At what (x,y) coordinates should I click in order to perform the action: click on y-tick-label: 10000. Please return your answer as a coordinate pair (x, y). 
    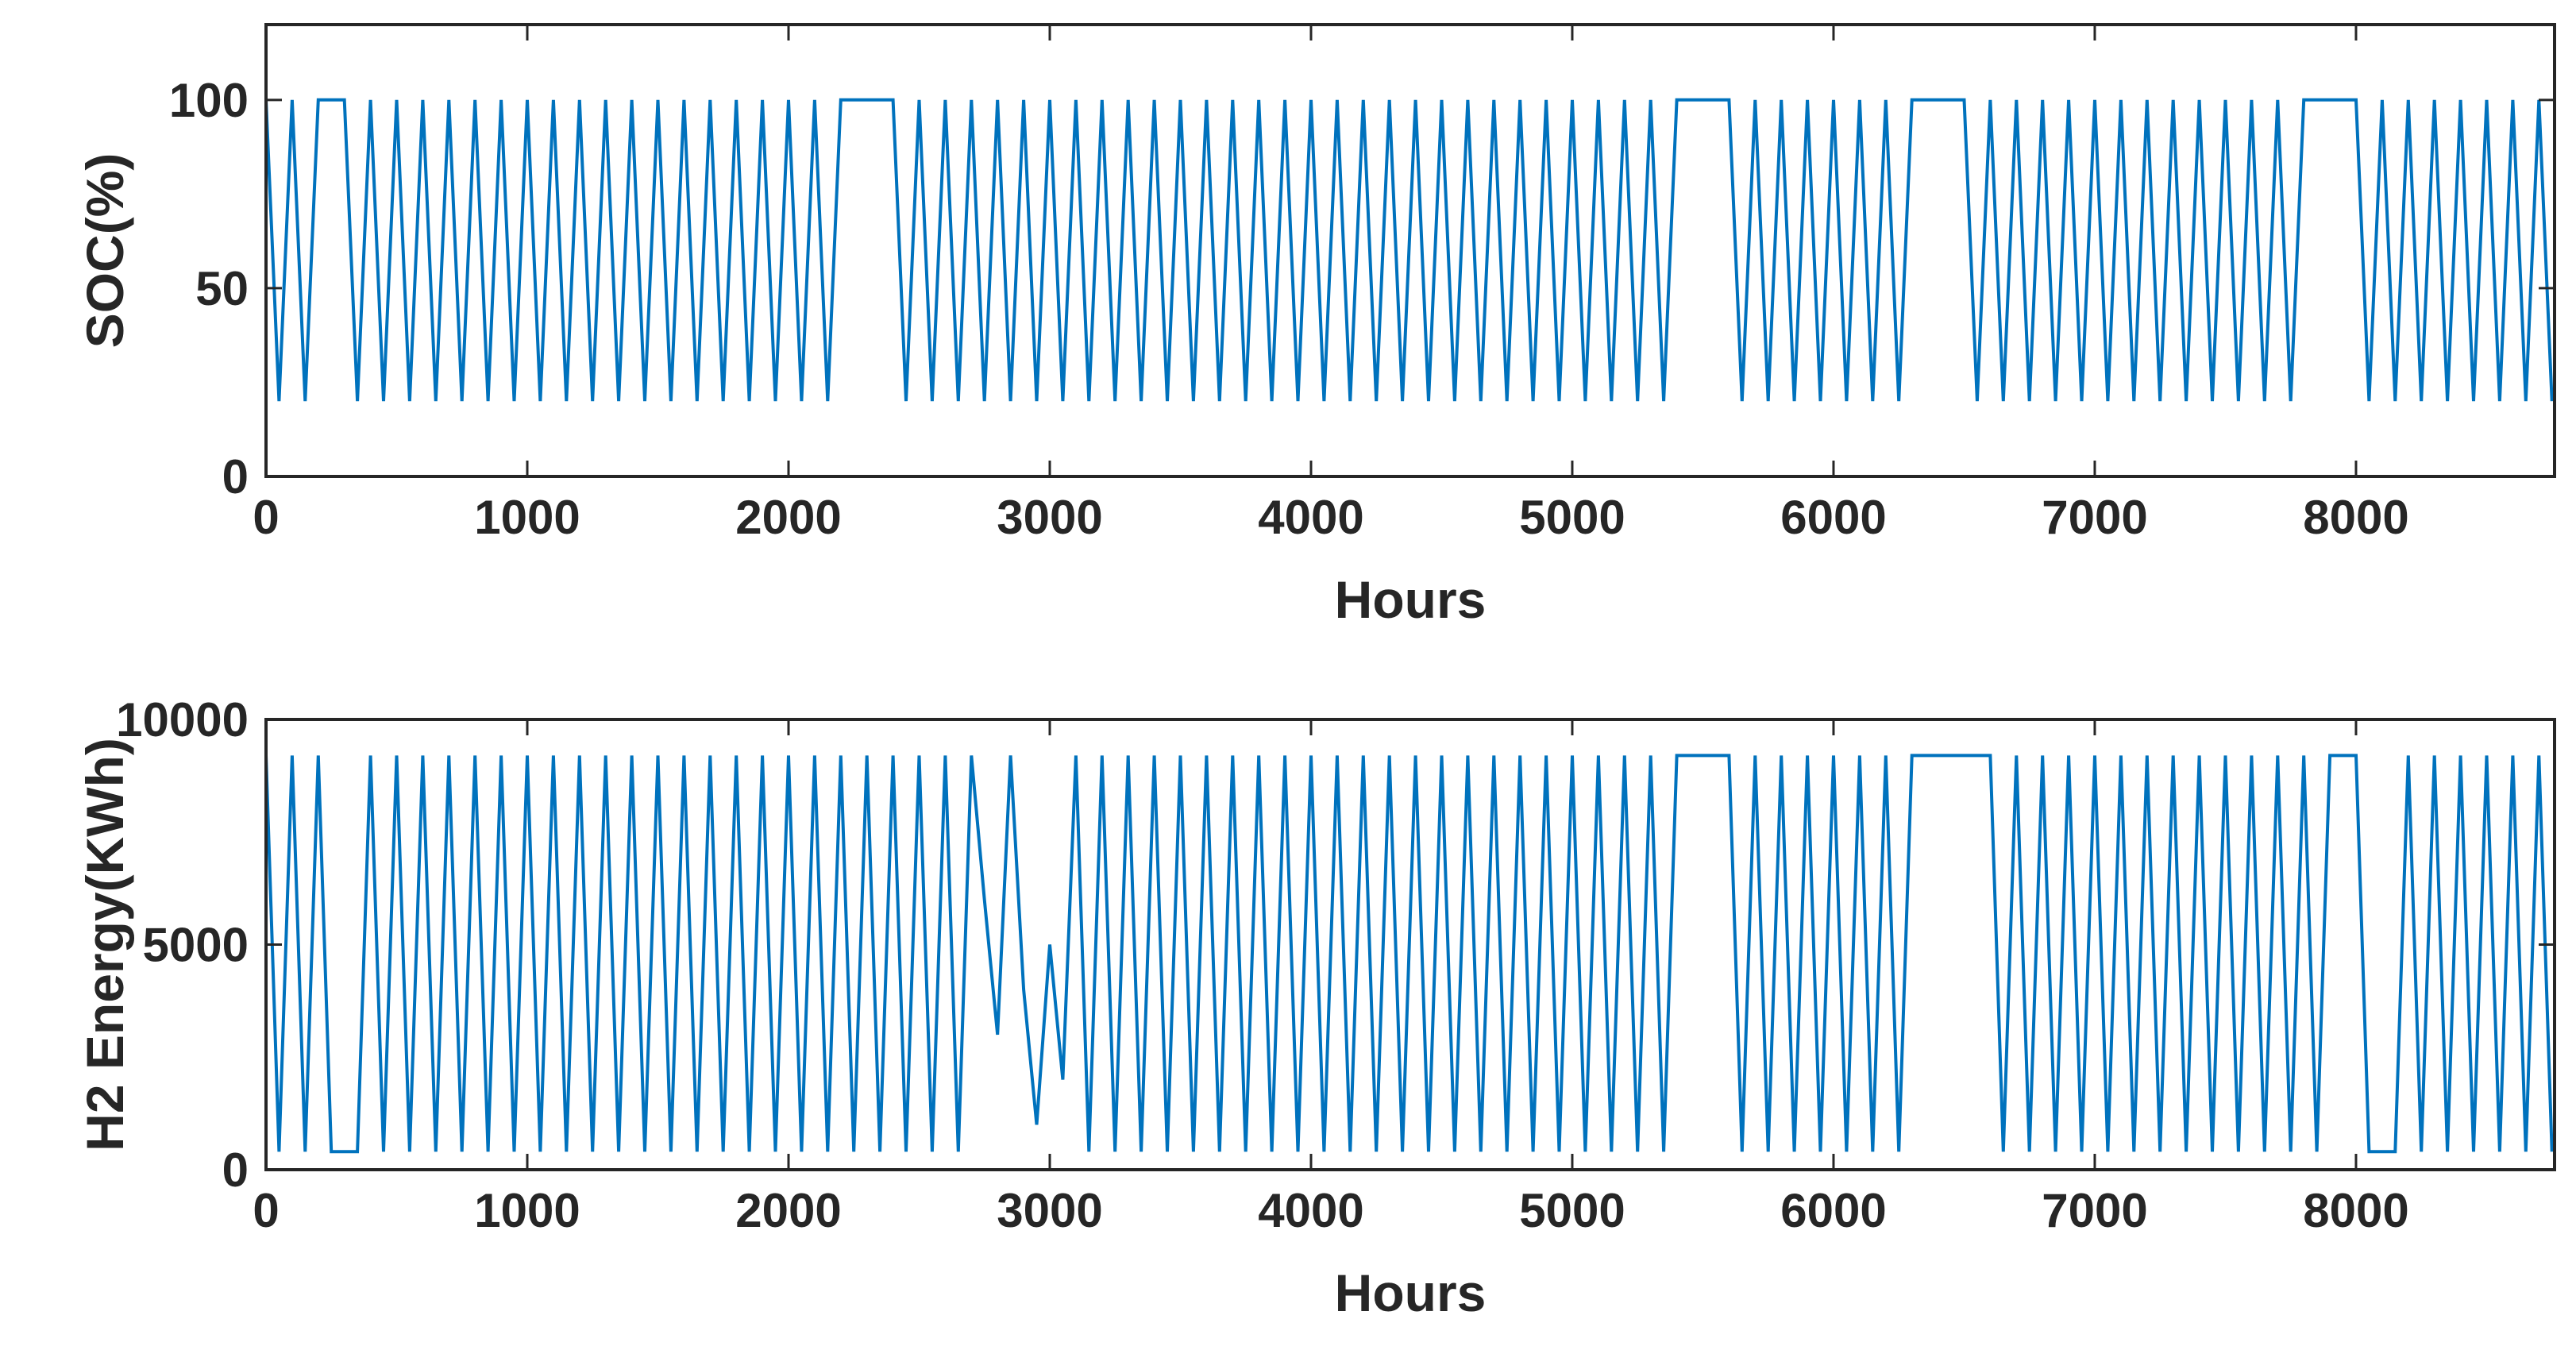
    Looking at the image, I should click on (182, 719).